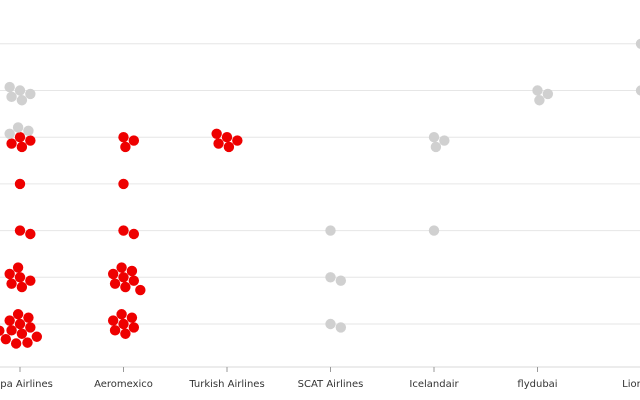 The width and height of the screenshot is (640, 400). What do you see at coordinates (537, 384) in the screenshot?
I see `x-tick-label: flydubai` at bounding box center [537, 384].